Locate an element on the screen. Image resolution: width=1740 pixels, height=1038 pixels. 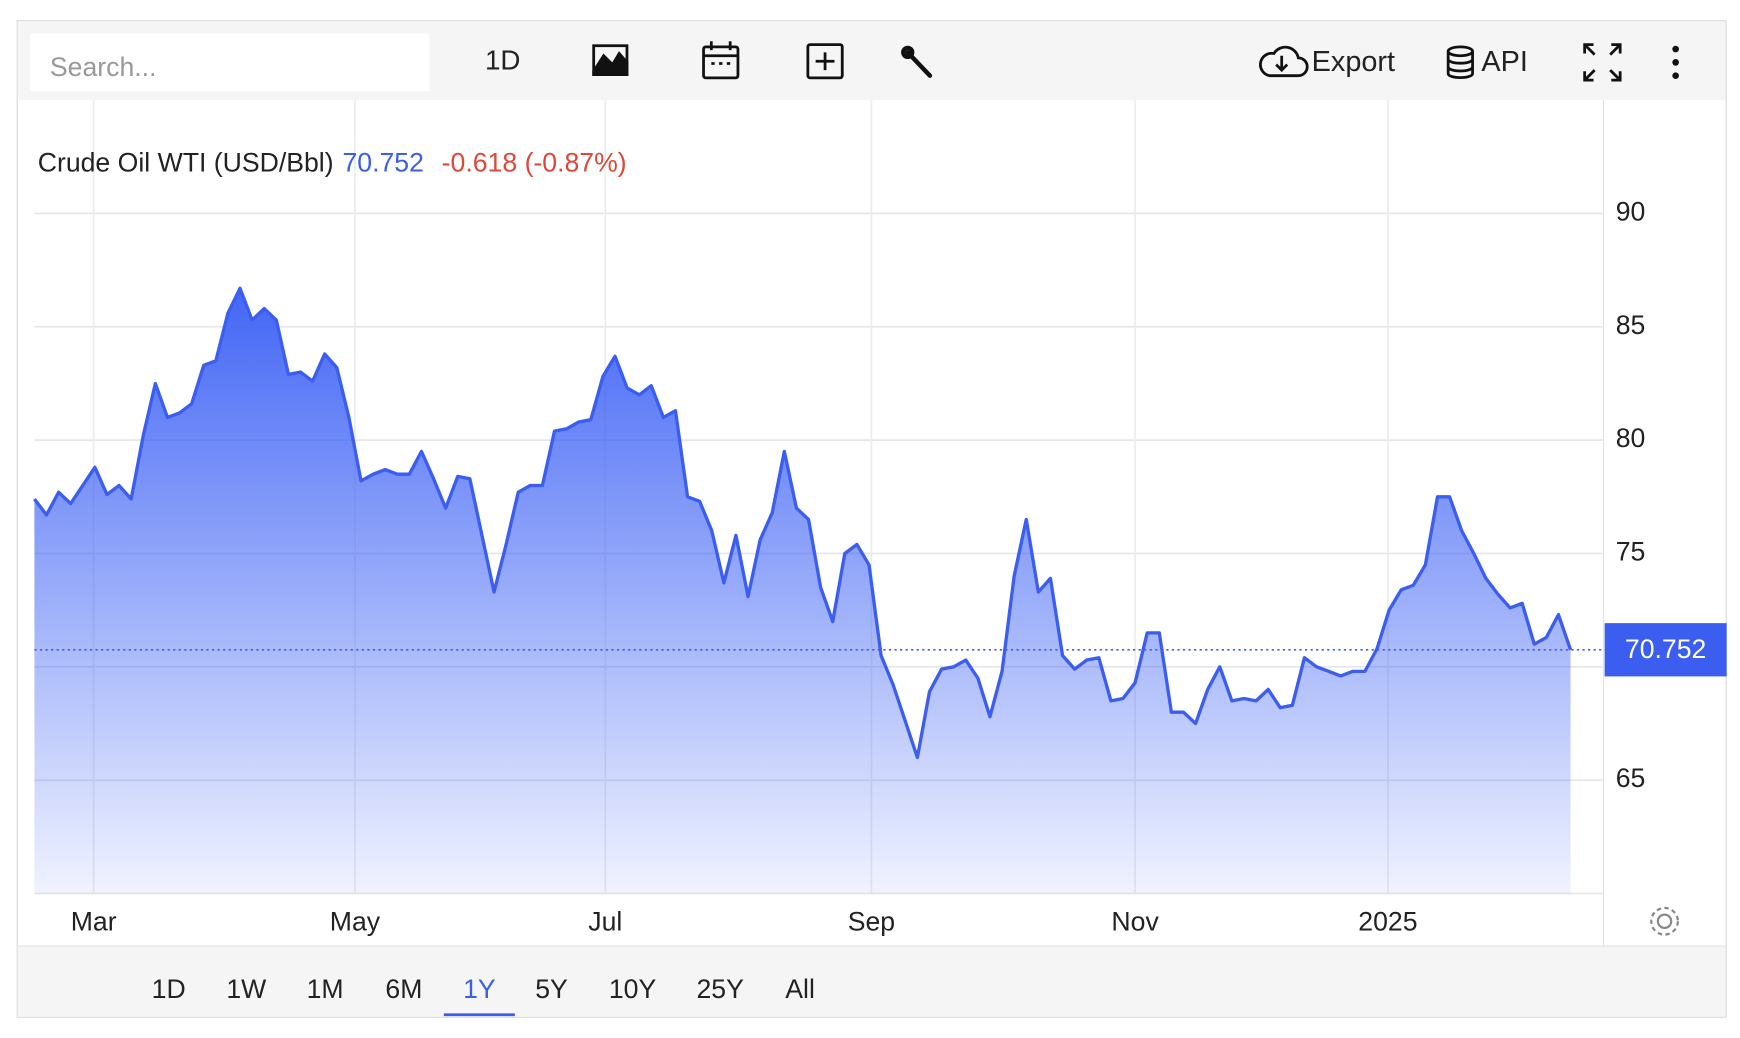
range-button: 1D is located at coordinates (169, 989).